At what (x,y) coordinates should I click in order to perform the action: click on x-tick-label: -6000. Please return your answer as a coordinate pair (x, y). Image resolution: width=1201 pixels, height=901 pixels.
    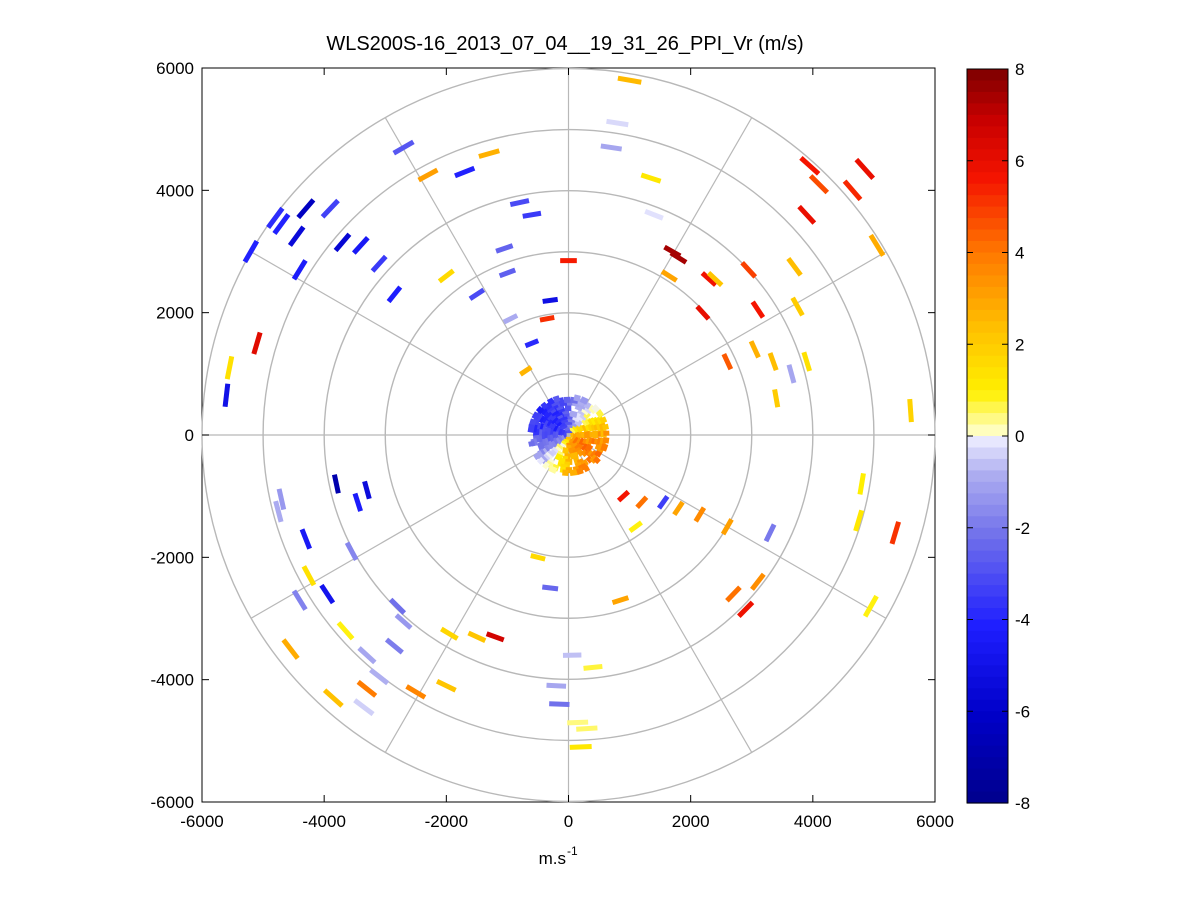
    Looking at the image, I should click on (201, 821).